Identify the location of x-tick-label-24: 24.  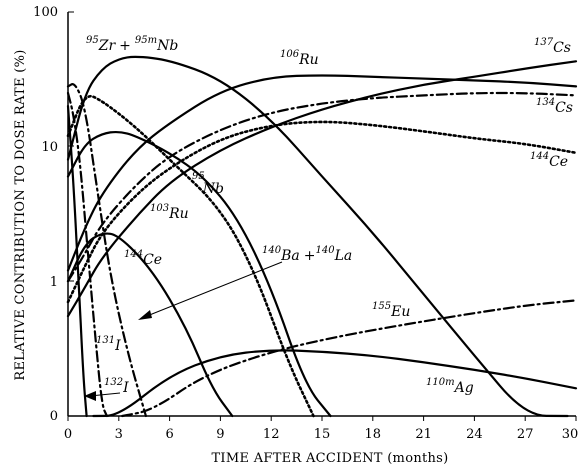
(474, 434).